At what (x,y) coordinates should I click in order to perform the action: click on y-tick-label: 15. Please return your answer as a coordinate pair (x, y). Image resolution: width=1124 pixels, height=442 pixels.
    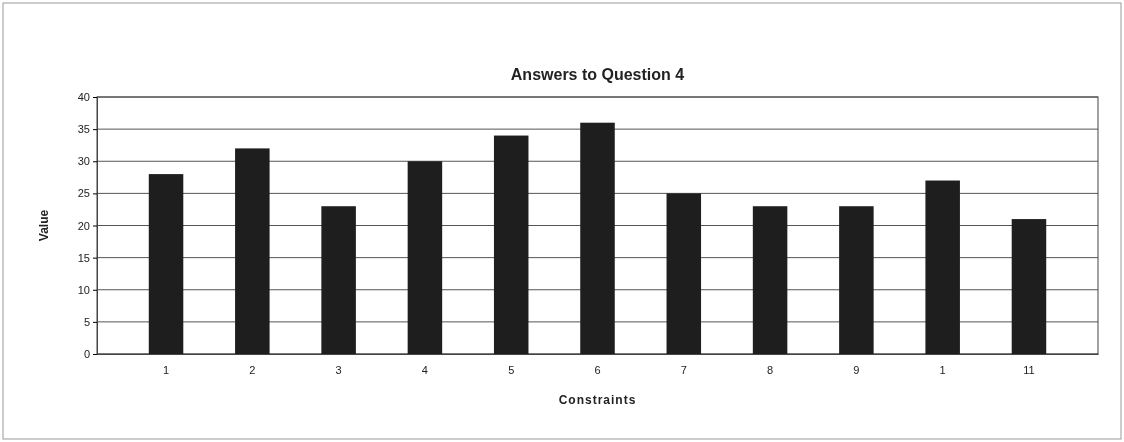
    Looking at the image, I should click on (83, 257).